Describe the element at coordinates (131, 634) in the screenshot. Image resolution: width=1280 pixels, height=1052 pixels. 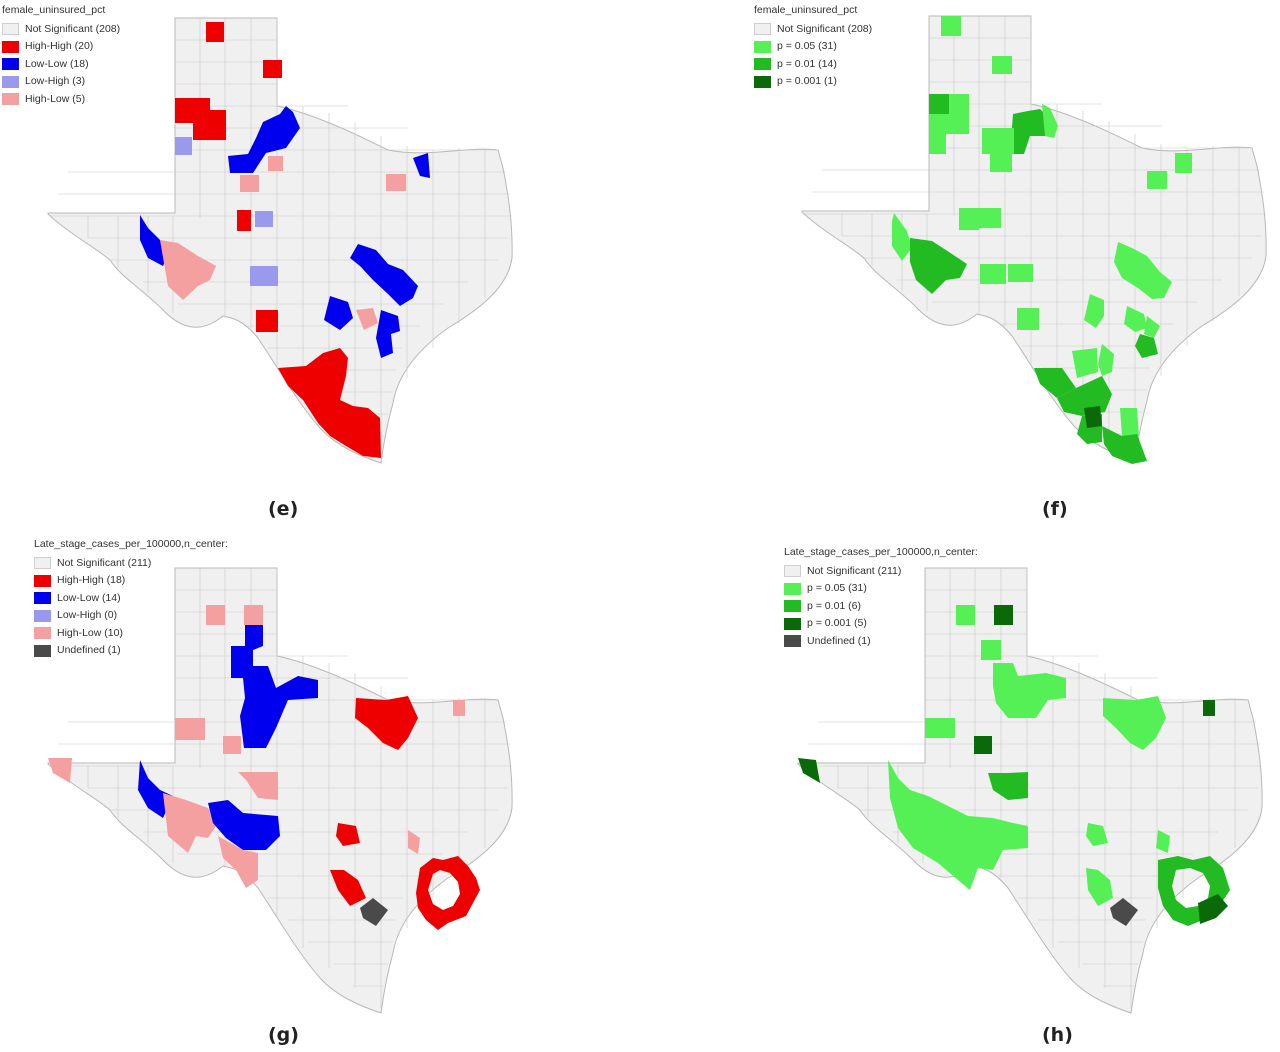
I see `legend-item-high-low: High-Low (10)` at that location.